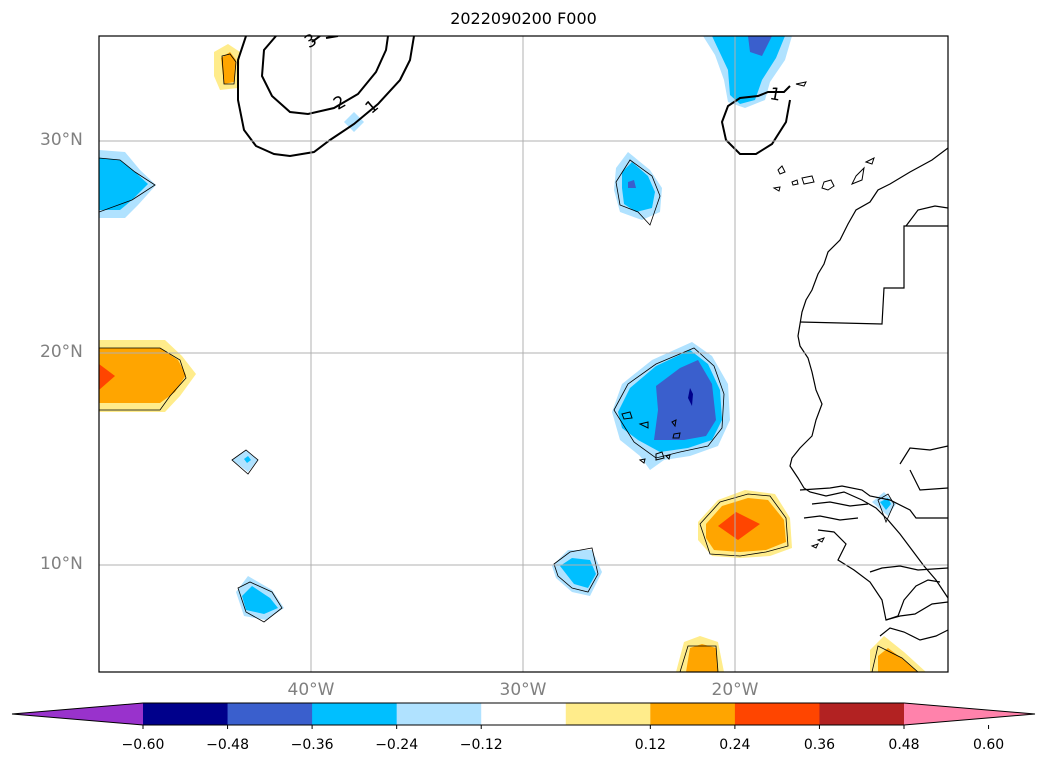  I want to click on colorbar-tick-label: 0.24, so click(735, 745).